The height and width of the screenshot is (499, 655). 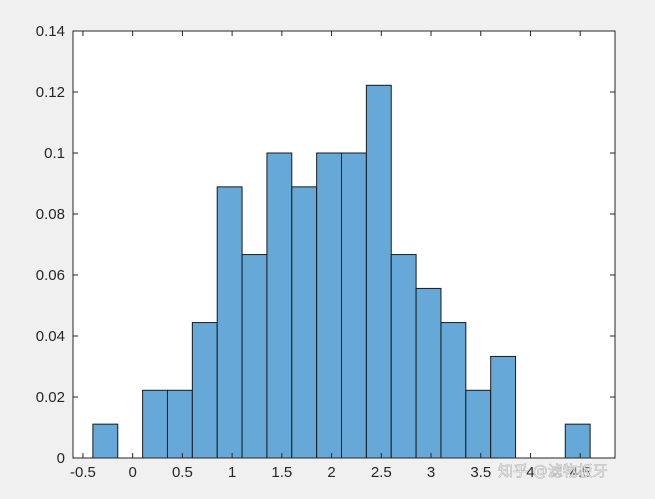 What do you see at coordinates (50, 92) in the screenshot?
I see `y-tick-label: 0.12` at bounding box center [50, 92].